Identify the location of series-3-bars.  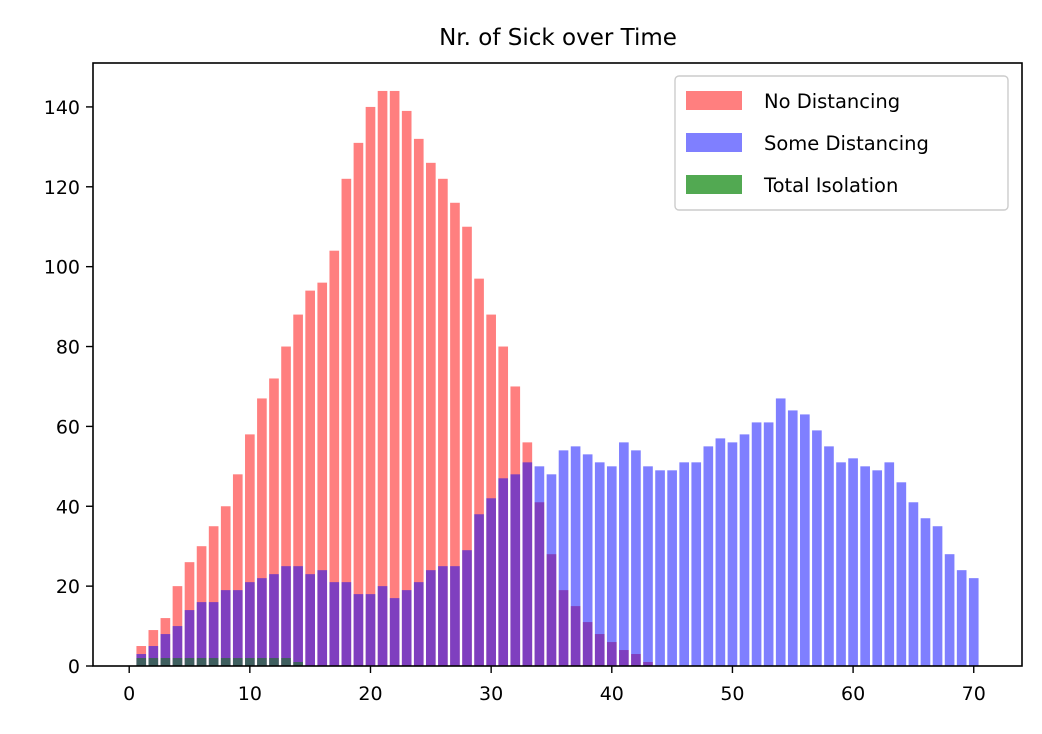
(219, 662).